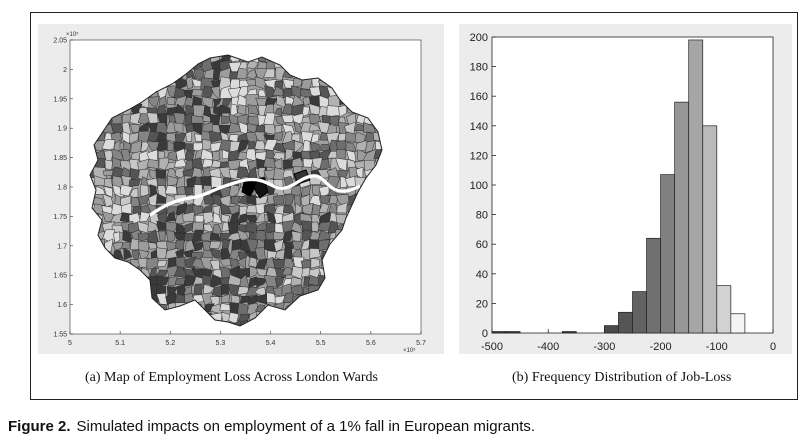 This screenshot has height=444, width=810. I want to click on map-y-tick-label: 1.7, so click(62, 246).